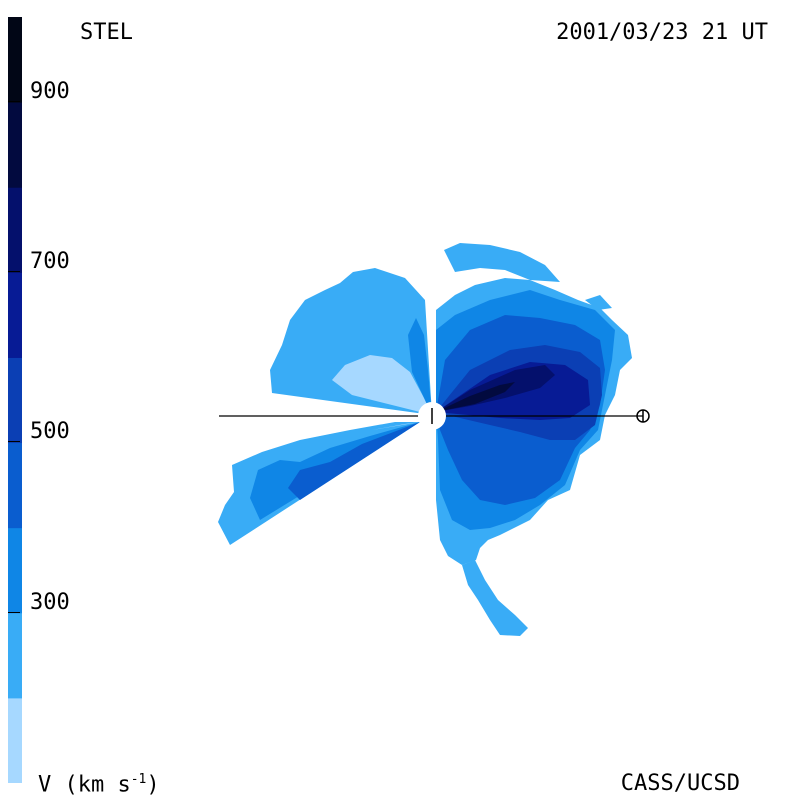  I want to click on units-suffix: ), so click(153, 785).